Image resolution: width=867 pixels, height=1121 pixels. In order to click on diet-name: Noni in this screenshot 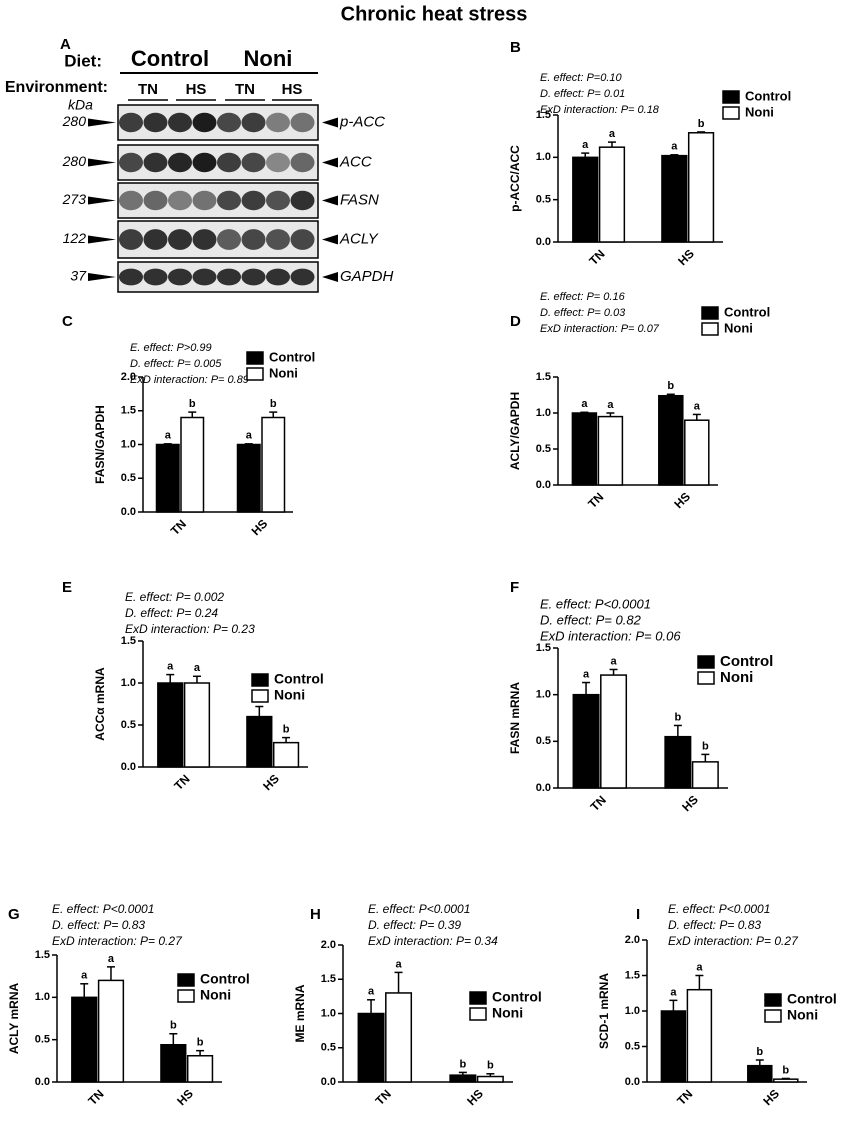, I will do `click(268, 58)`.